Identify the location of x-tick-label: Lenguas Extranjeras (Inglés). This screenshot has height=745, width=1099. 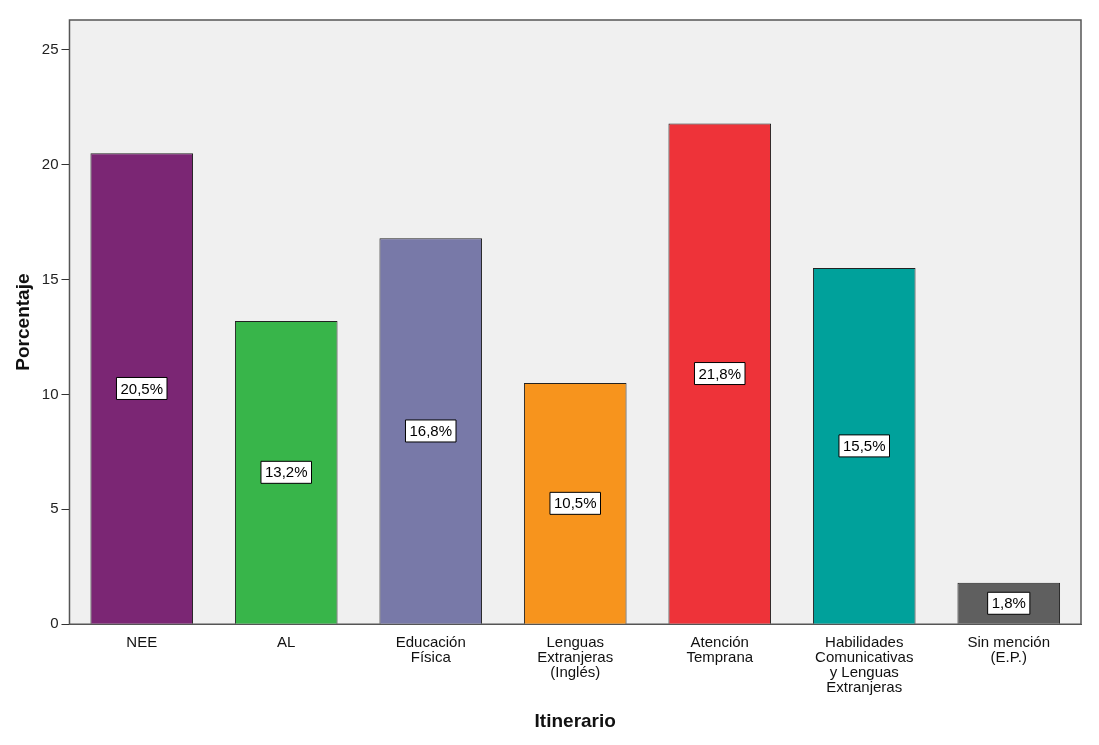
(575, 656).